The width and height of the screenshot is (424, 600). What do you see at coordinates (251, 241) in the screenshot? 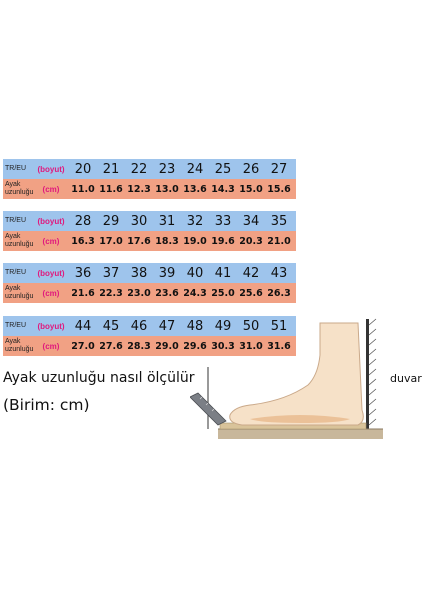
I see `length-cell: 20.3` at bounding box center [251, 241].